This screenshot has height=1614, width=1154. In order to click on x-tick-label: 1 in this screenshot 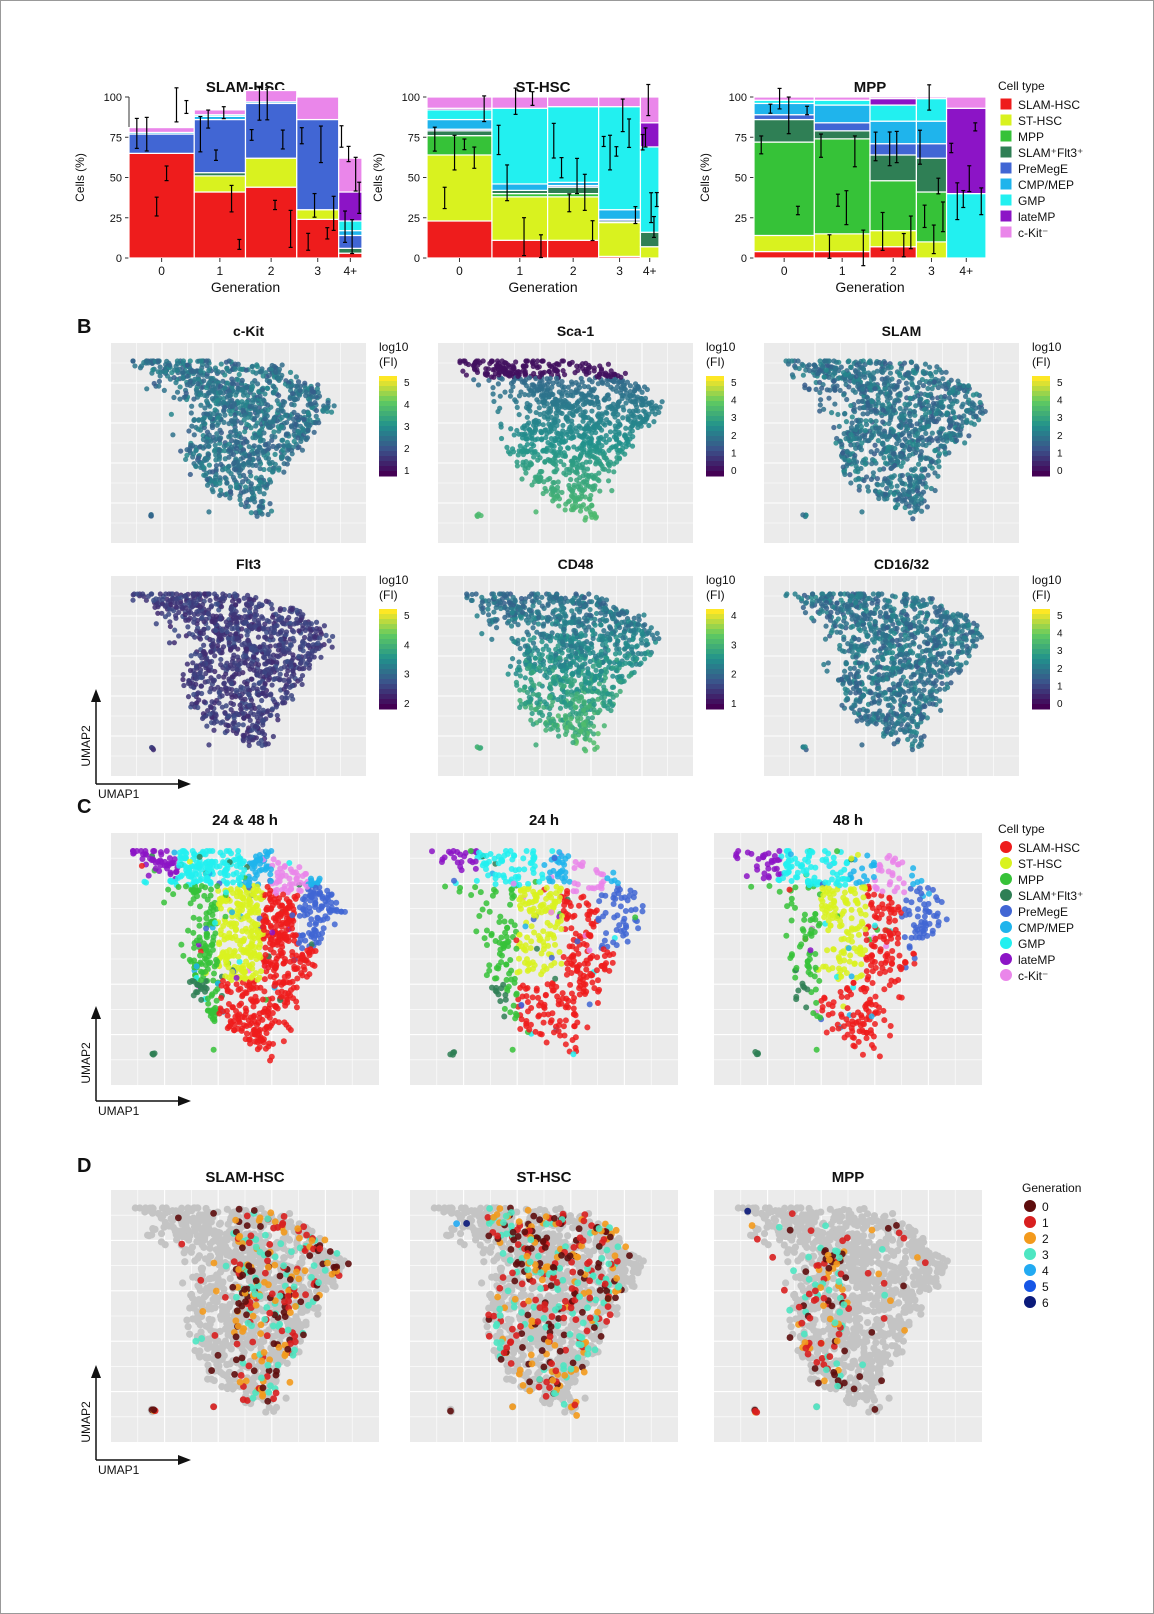, I will do `click(842, 271)`.